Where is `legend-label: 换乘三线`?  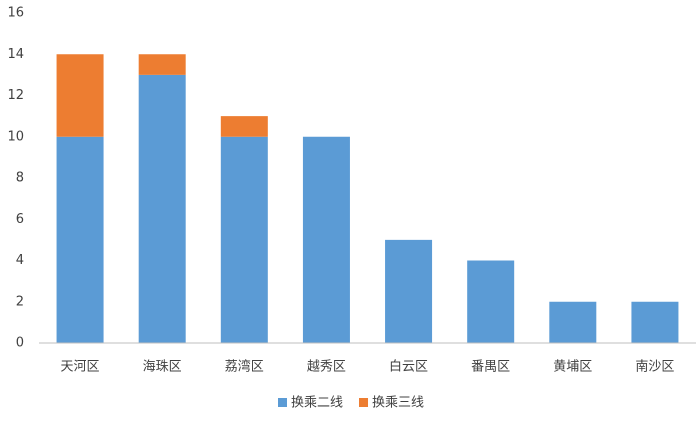
legend-label: 换乘三线 is located at coordinates (398, 403).